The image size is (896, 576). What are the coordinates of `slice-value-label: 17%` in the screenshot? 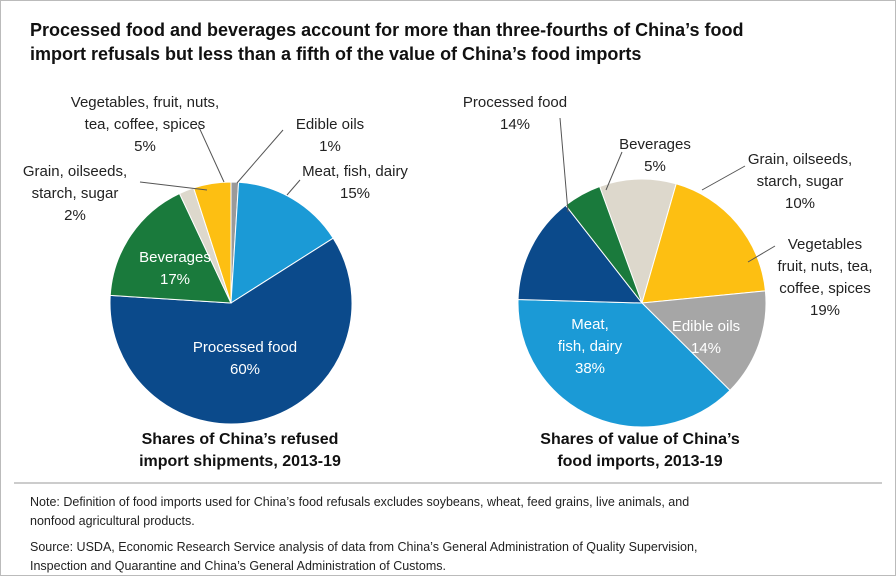 It's located at (175, 279).